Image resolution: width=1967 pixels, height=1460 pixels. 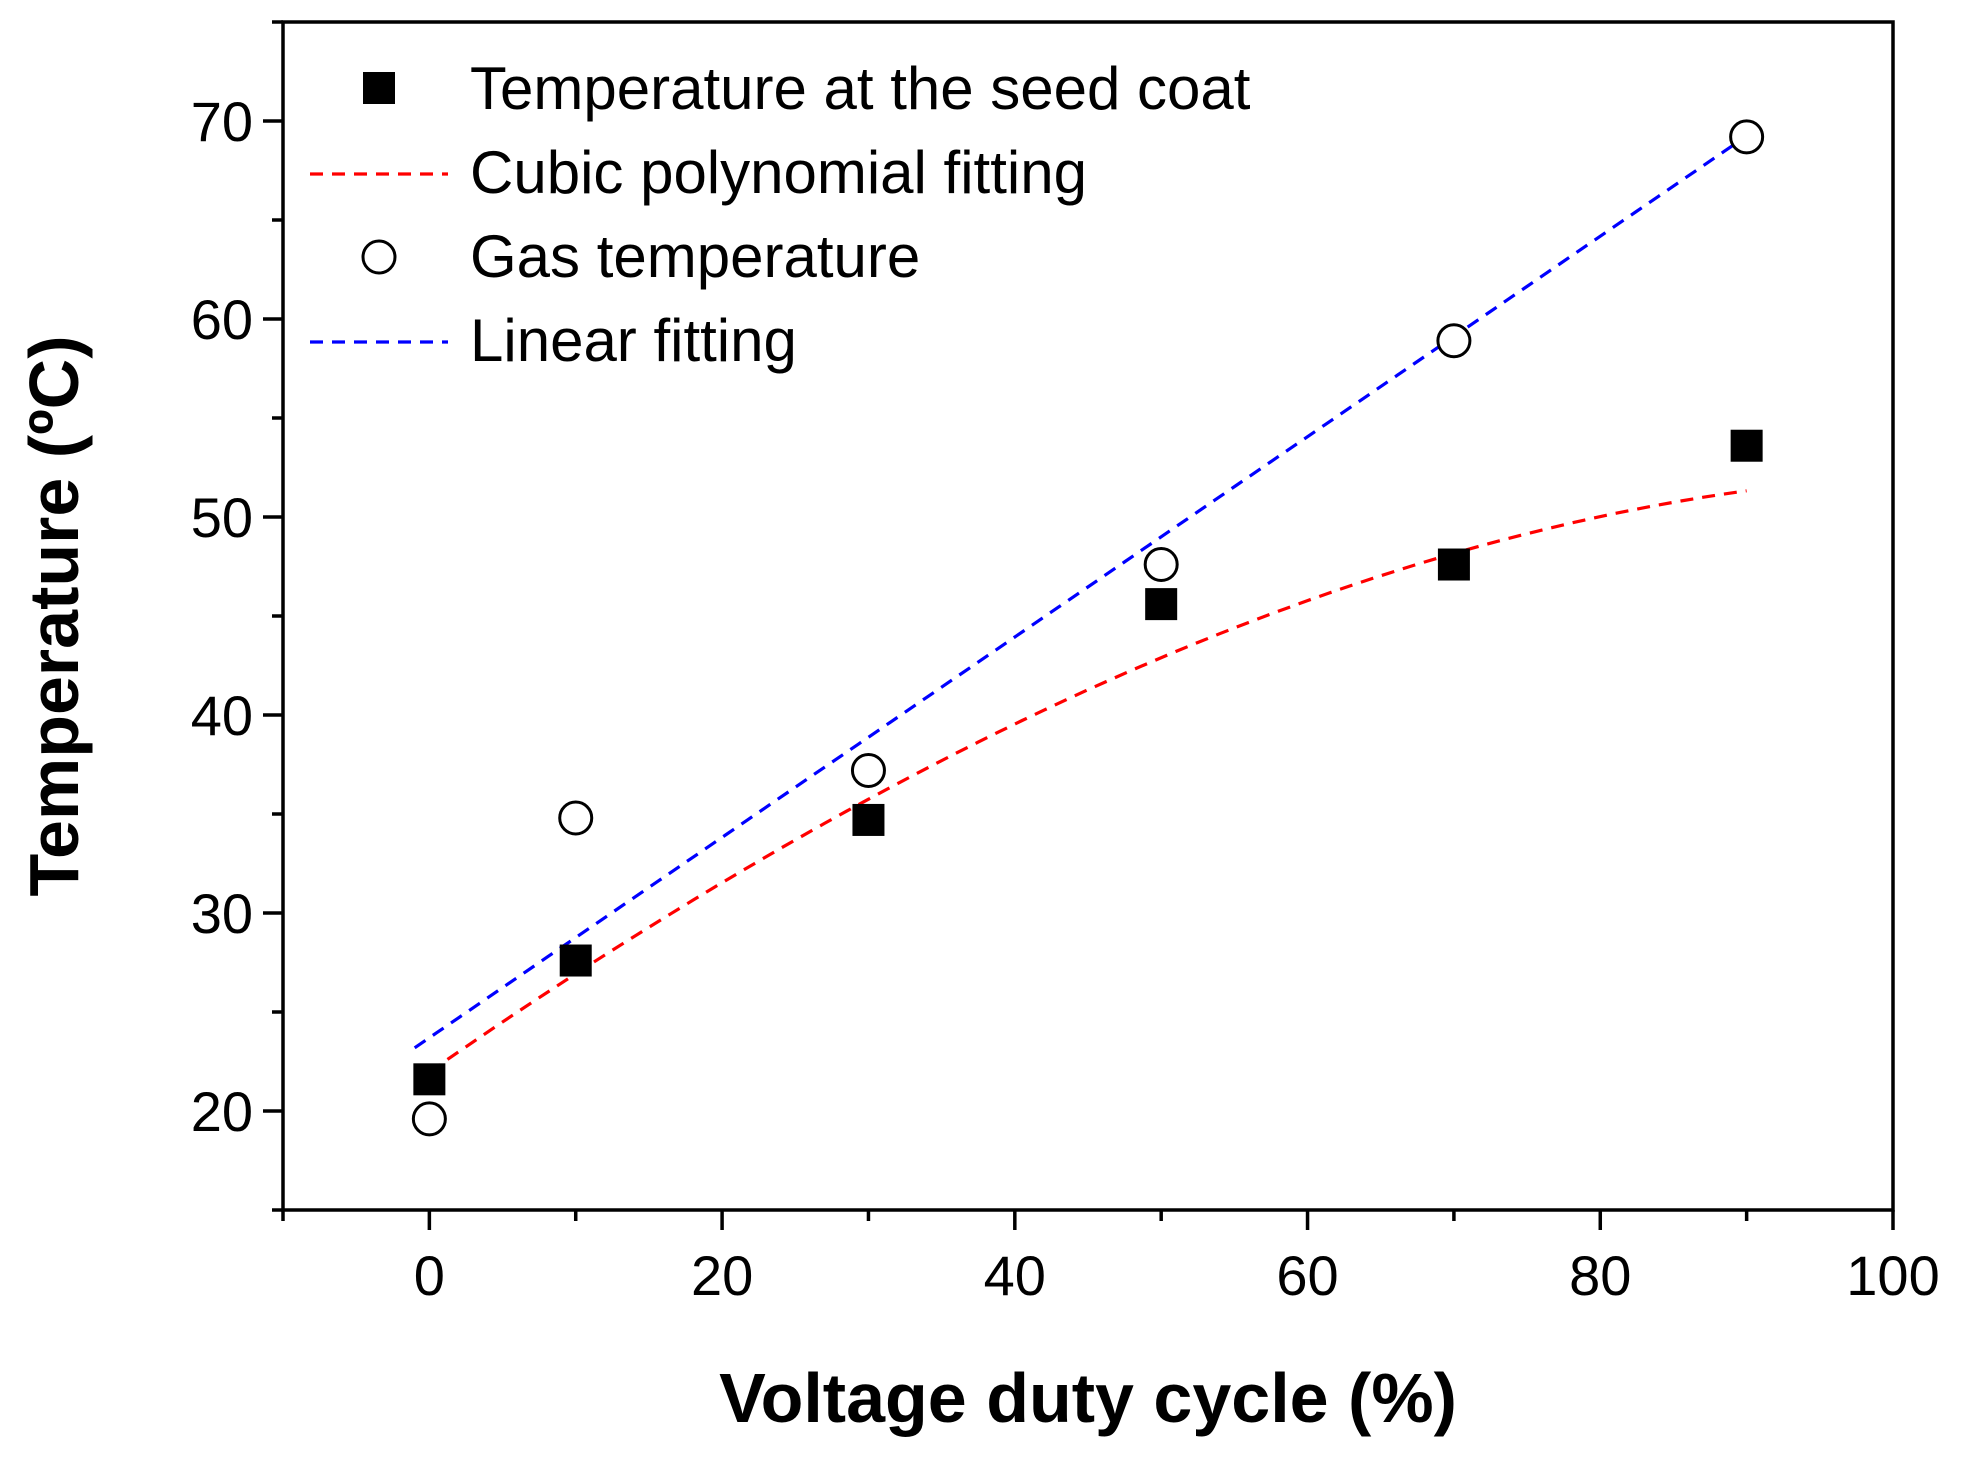 I want to click on x-tick-label: 60, so click(x=1307, y=1275).